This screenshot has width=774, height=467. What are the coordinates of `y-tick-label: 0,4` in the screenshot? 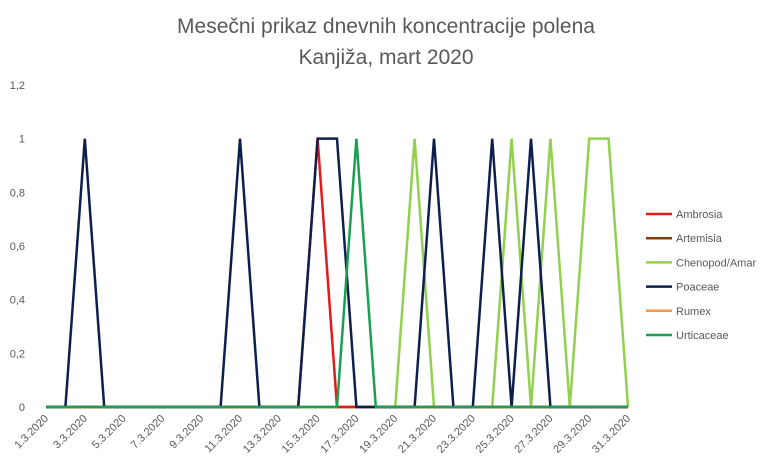 It's located at (17, 301).